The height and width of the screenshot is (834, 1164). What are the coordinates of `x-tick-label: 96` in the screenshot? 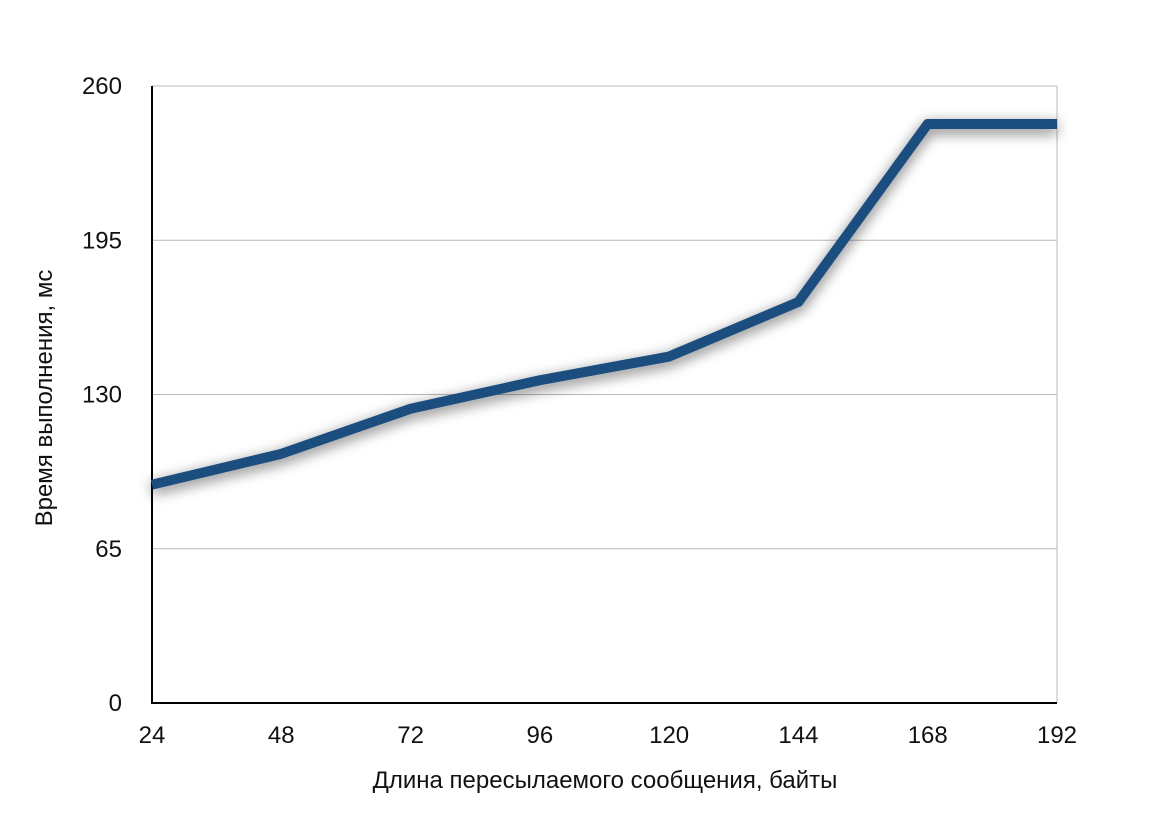 It's located at (540, 735).